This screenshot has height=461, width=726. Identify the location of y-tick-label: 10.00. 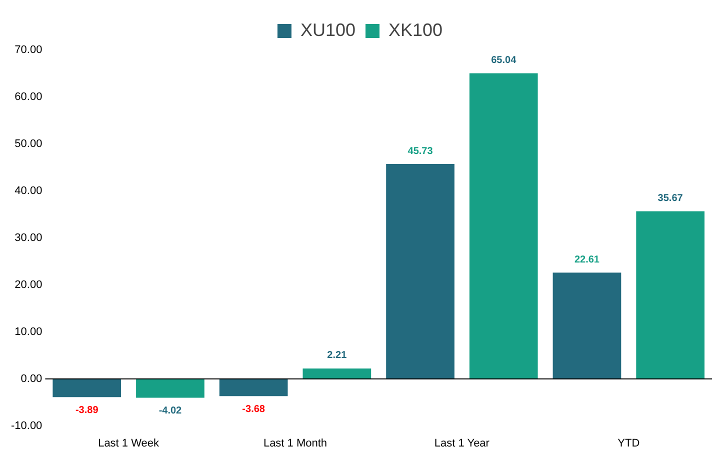
(28, 332).